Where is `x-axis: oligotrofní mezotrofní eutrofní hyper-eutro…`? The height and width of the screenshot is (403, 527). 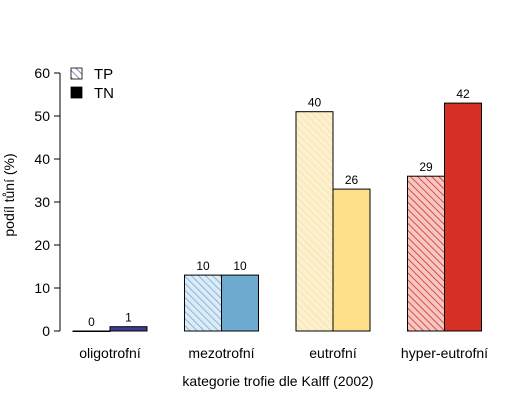
x-axis: oligotrofní mezotrofní eutrofní hyper-eutro… is located at coordinates (283, 353).